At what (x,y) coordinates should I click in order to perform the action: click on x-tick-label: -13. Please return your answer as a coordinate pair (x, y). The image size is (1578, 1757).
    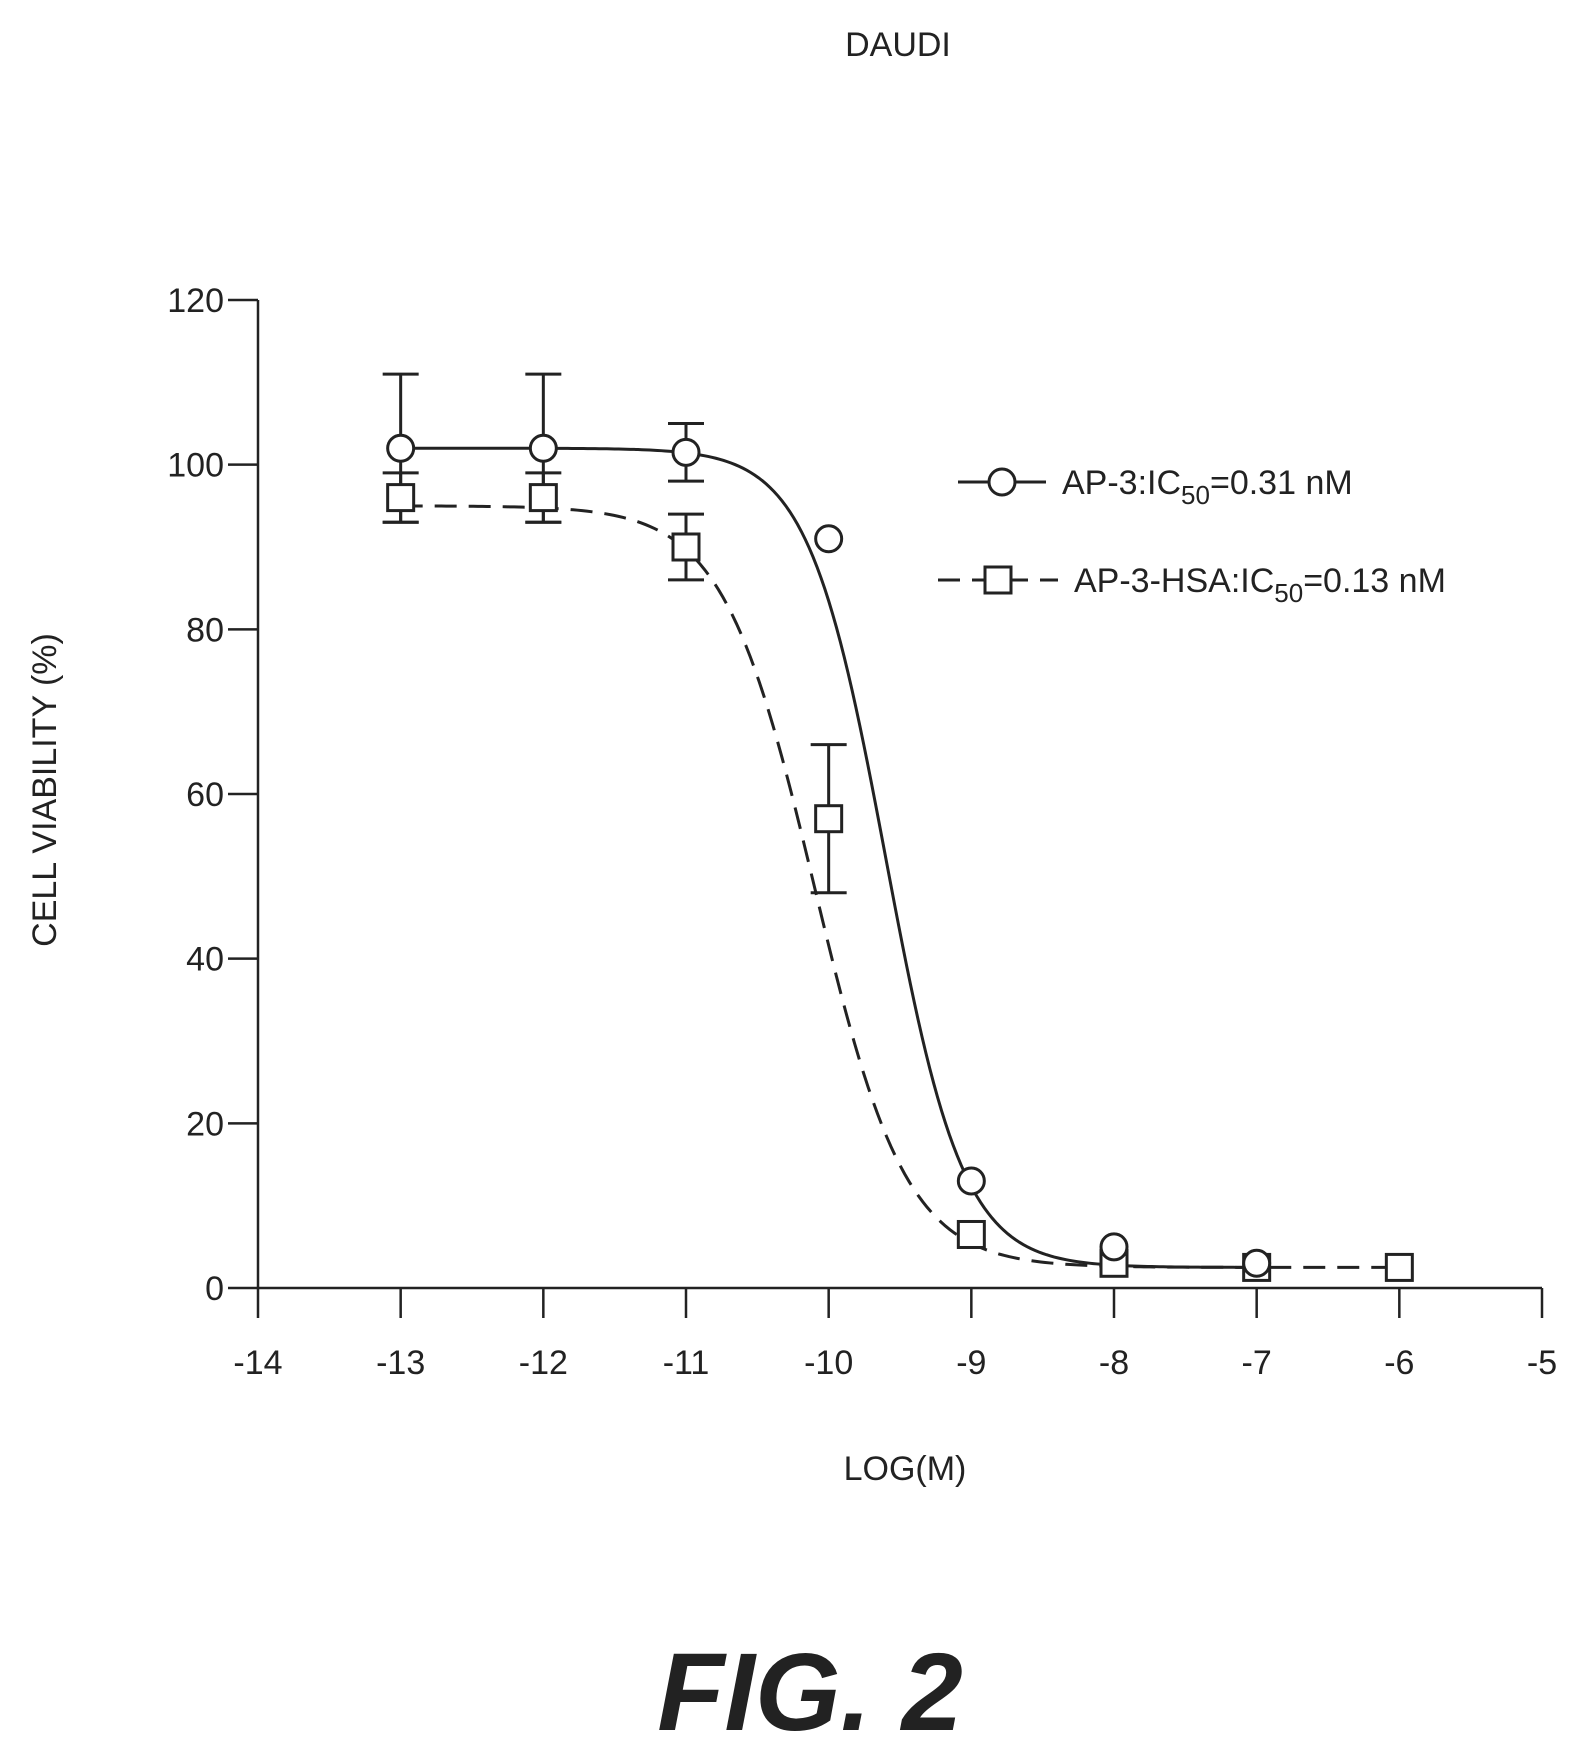
    Looking at the image, I should click on (400, 1363).